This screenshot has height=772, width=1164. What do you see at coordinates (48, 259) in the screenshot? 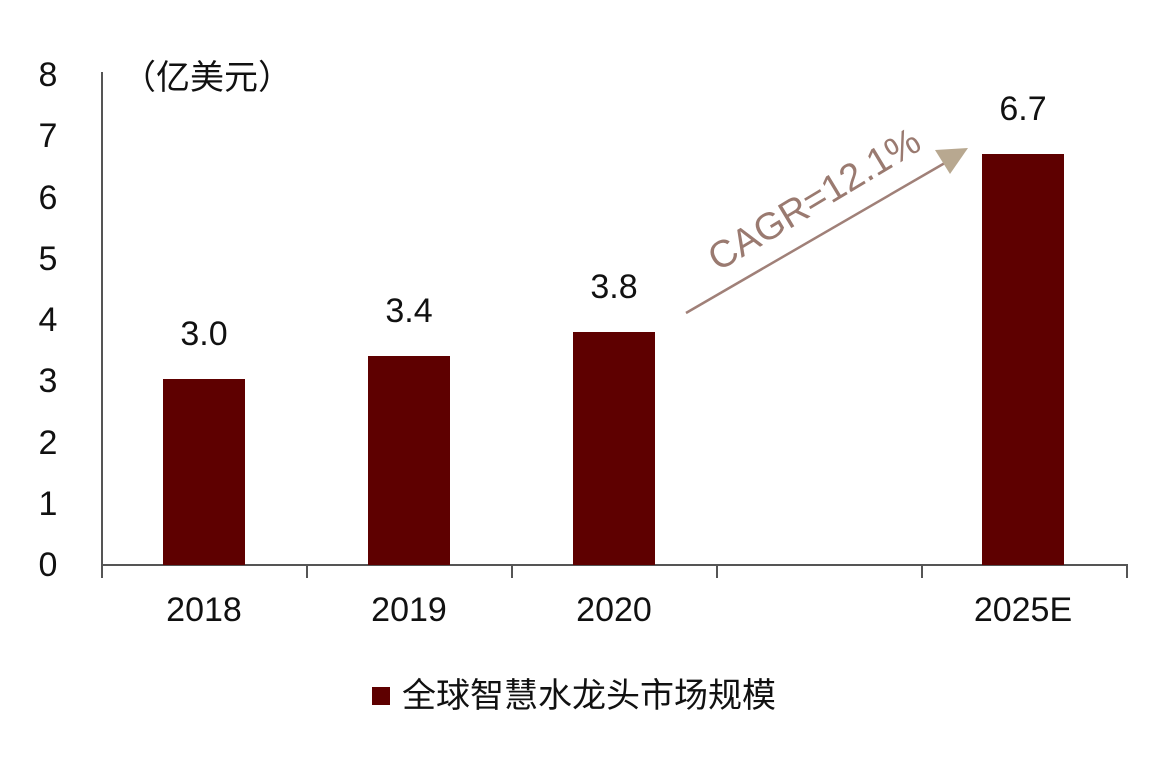
I see `y-tick-5: 5` at bounding box center [48, 259].